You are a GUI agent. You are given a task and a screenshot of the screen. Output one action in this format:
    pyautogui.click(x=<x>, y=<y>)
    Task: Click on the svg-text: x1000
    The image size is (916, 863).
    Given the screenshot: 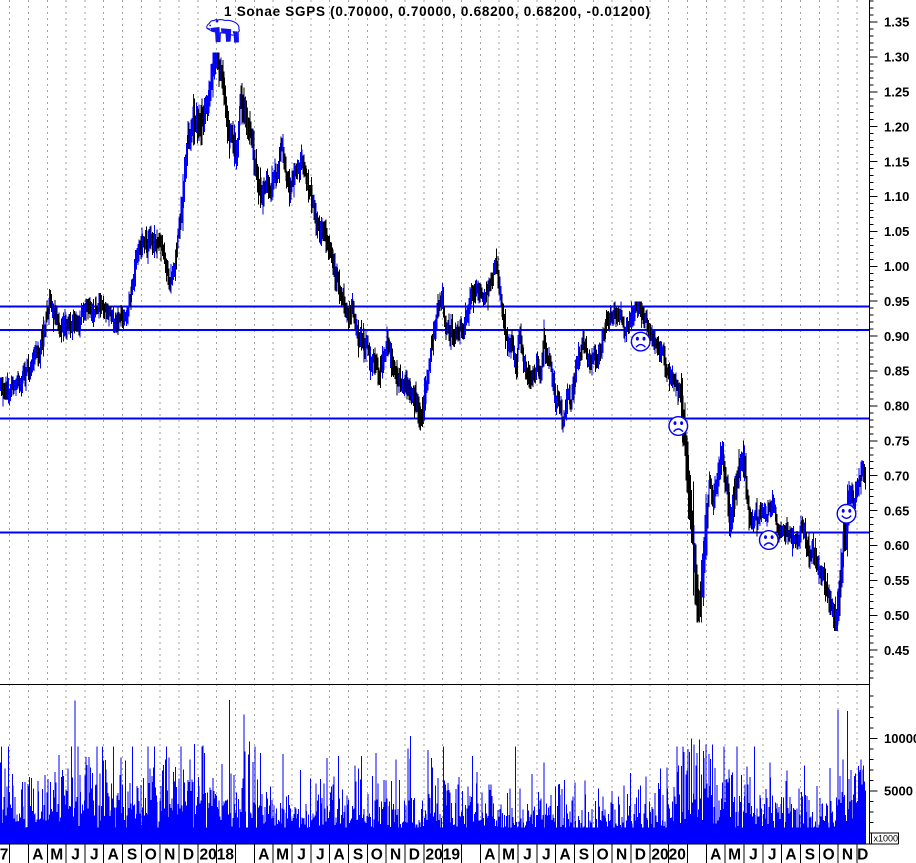 What is the action you would take?
    pyautogui.click(x=886, y=839)
    